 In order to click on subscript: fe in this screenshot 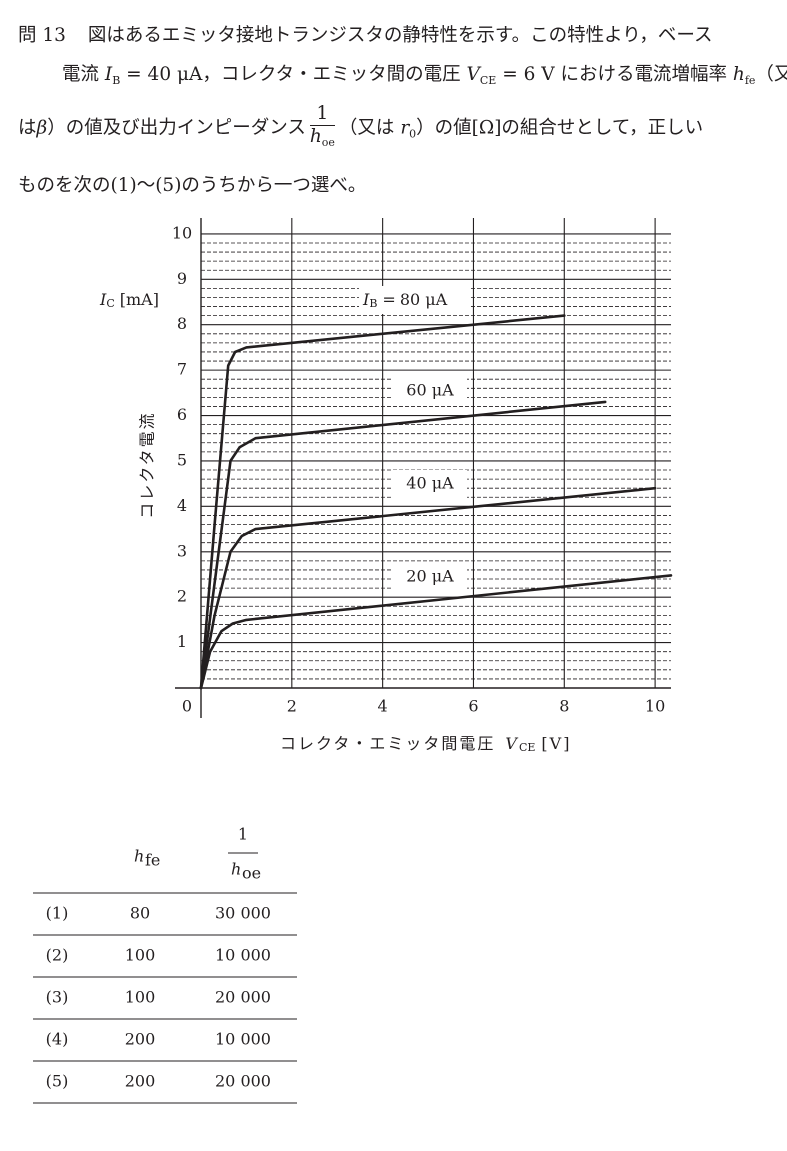, I will do `click(750, 80)`.